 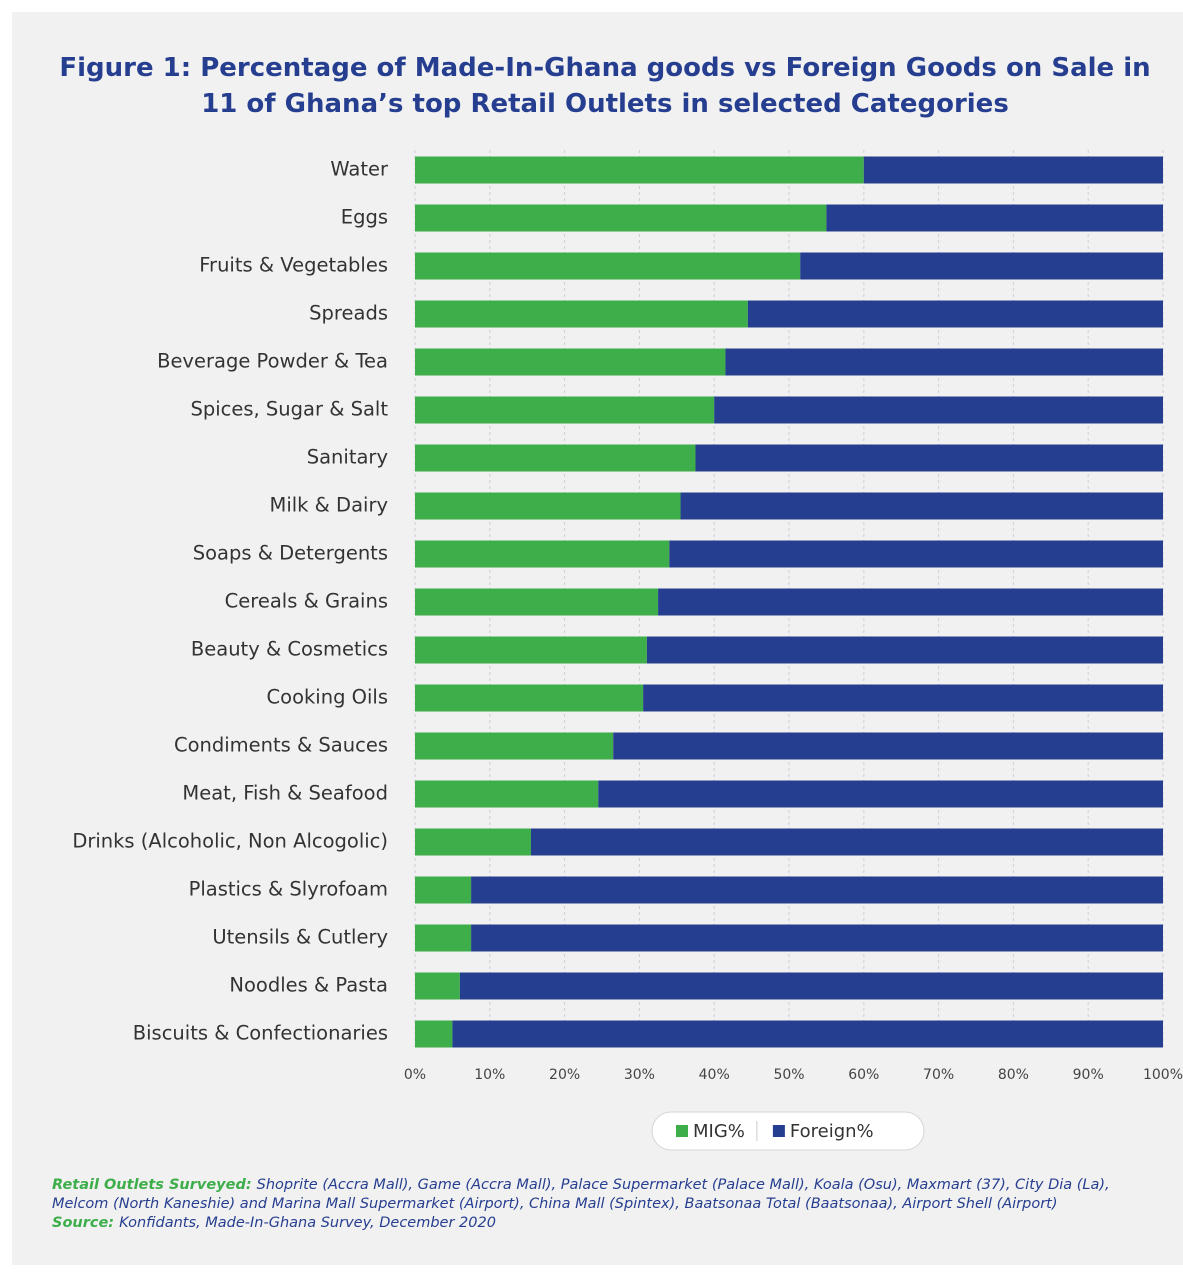 I want to click on y-tick-label: Noodles & Pasta, so click(x=308, y=985).